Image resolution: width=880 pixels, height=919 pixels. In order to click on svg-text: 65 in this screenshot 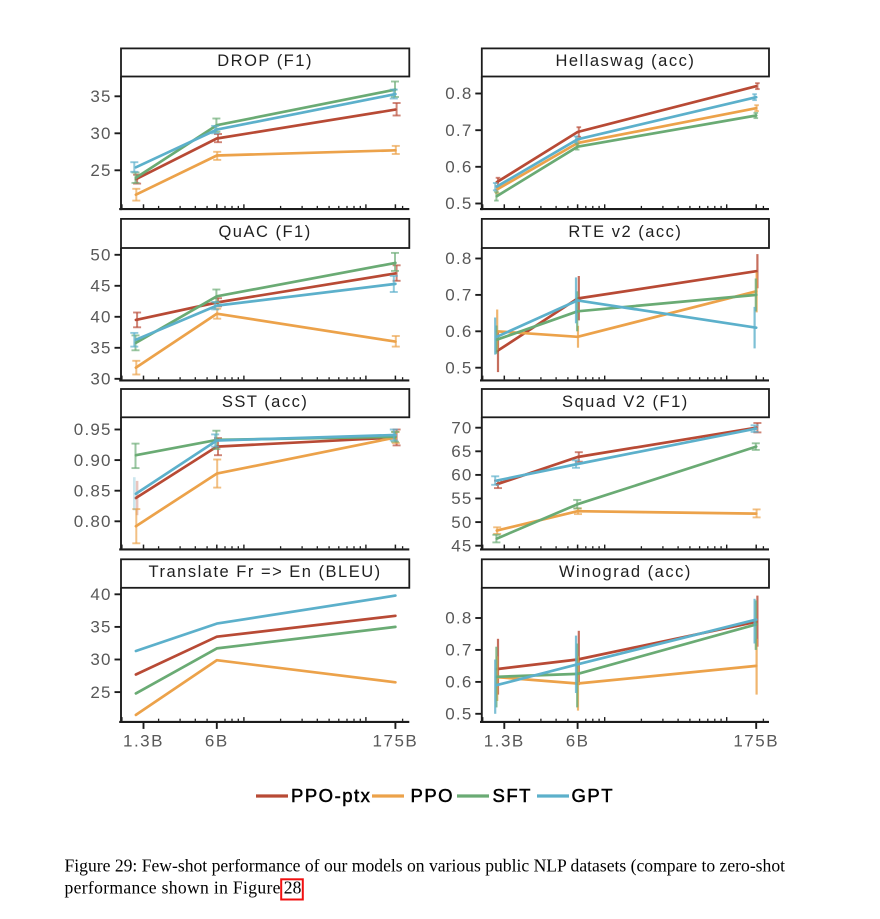, I will do `click(461, 451)`.